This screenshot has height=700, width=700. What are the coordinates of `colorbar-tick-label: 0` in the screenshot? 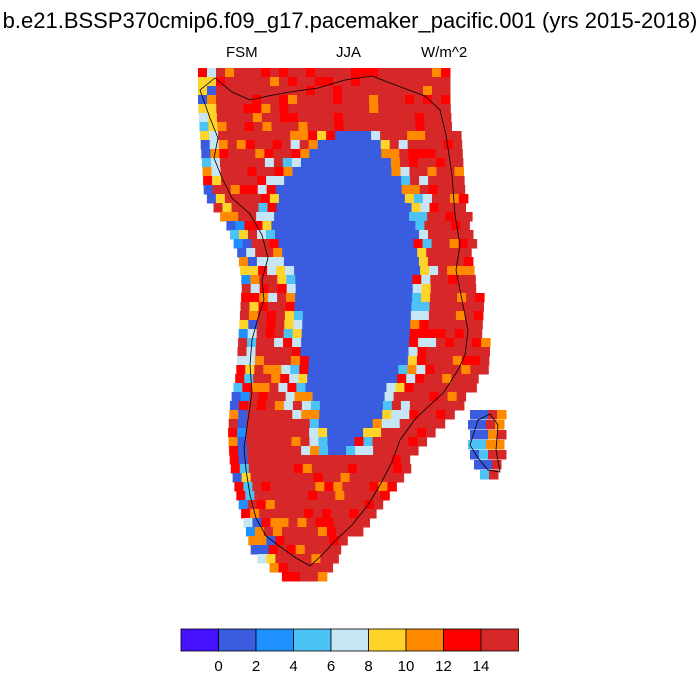 It's located at (218, 666).